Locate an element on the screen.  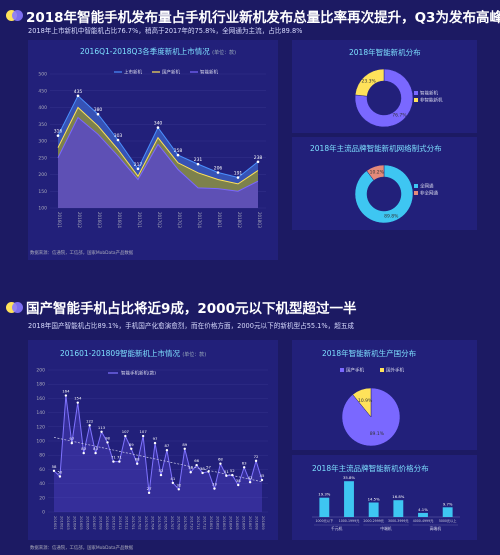
data-label: 52 is located at coordinates (232, 470).